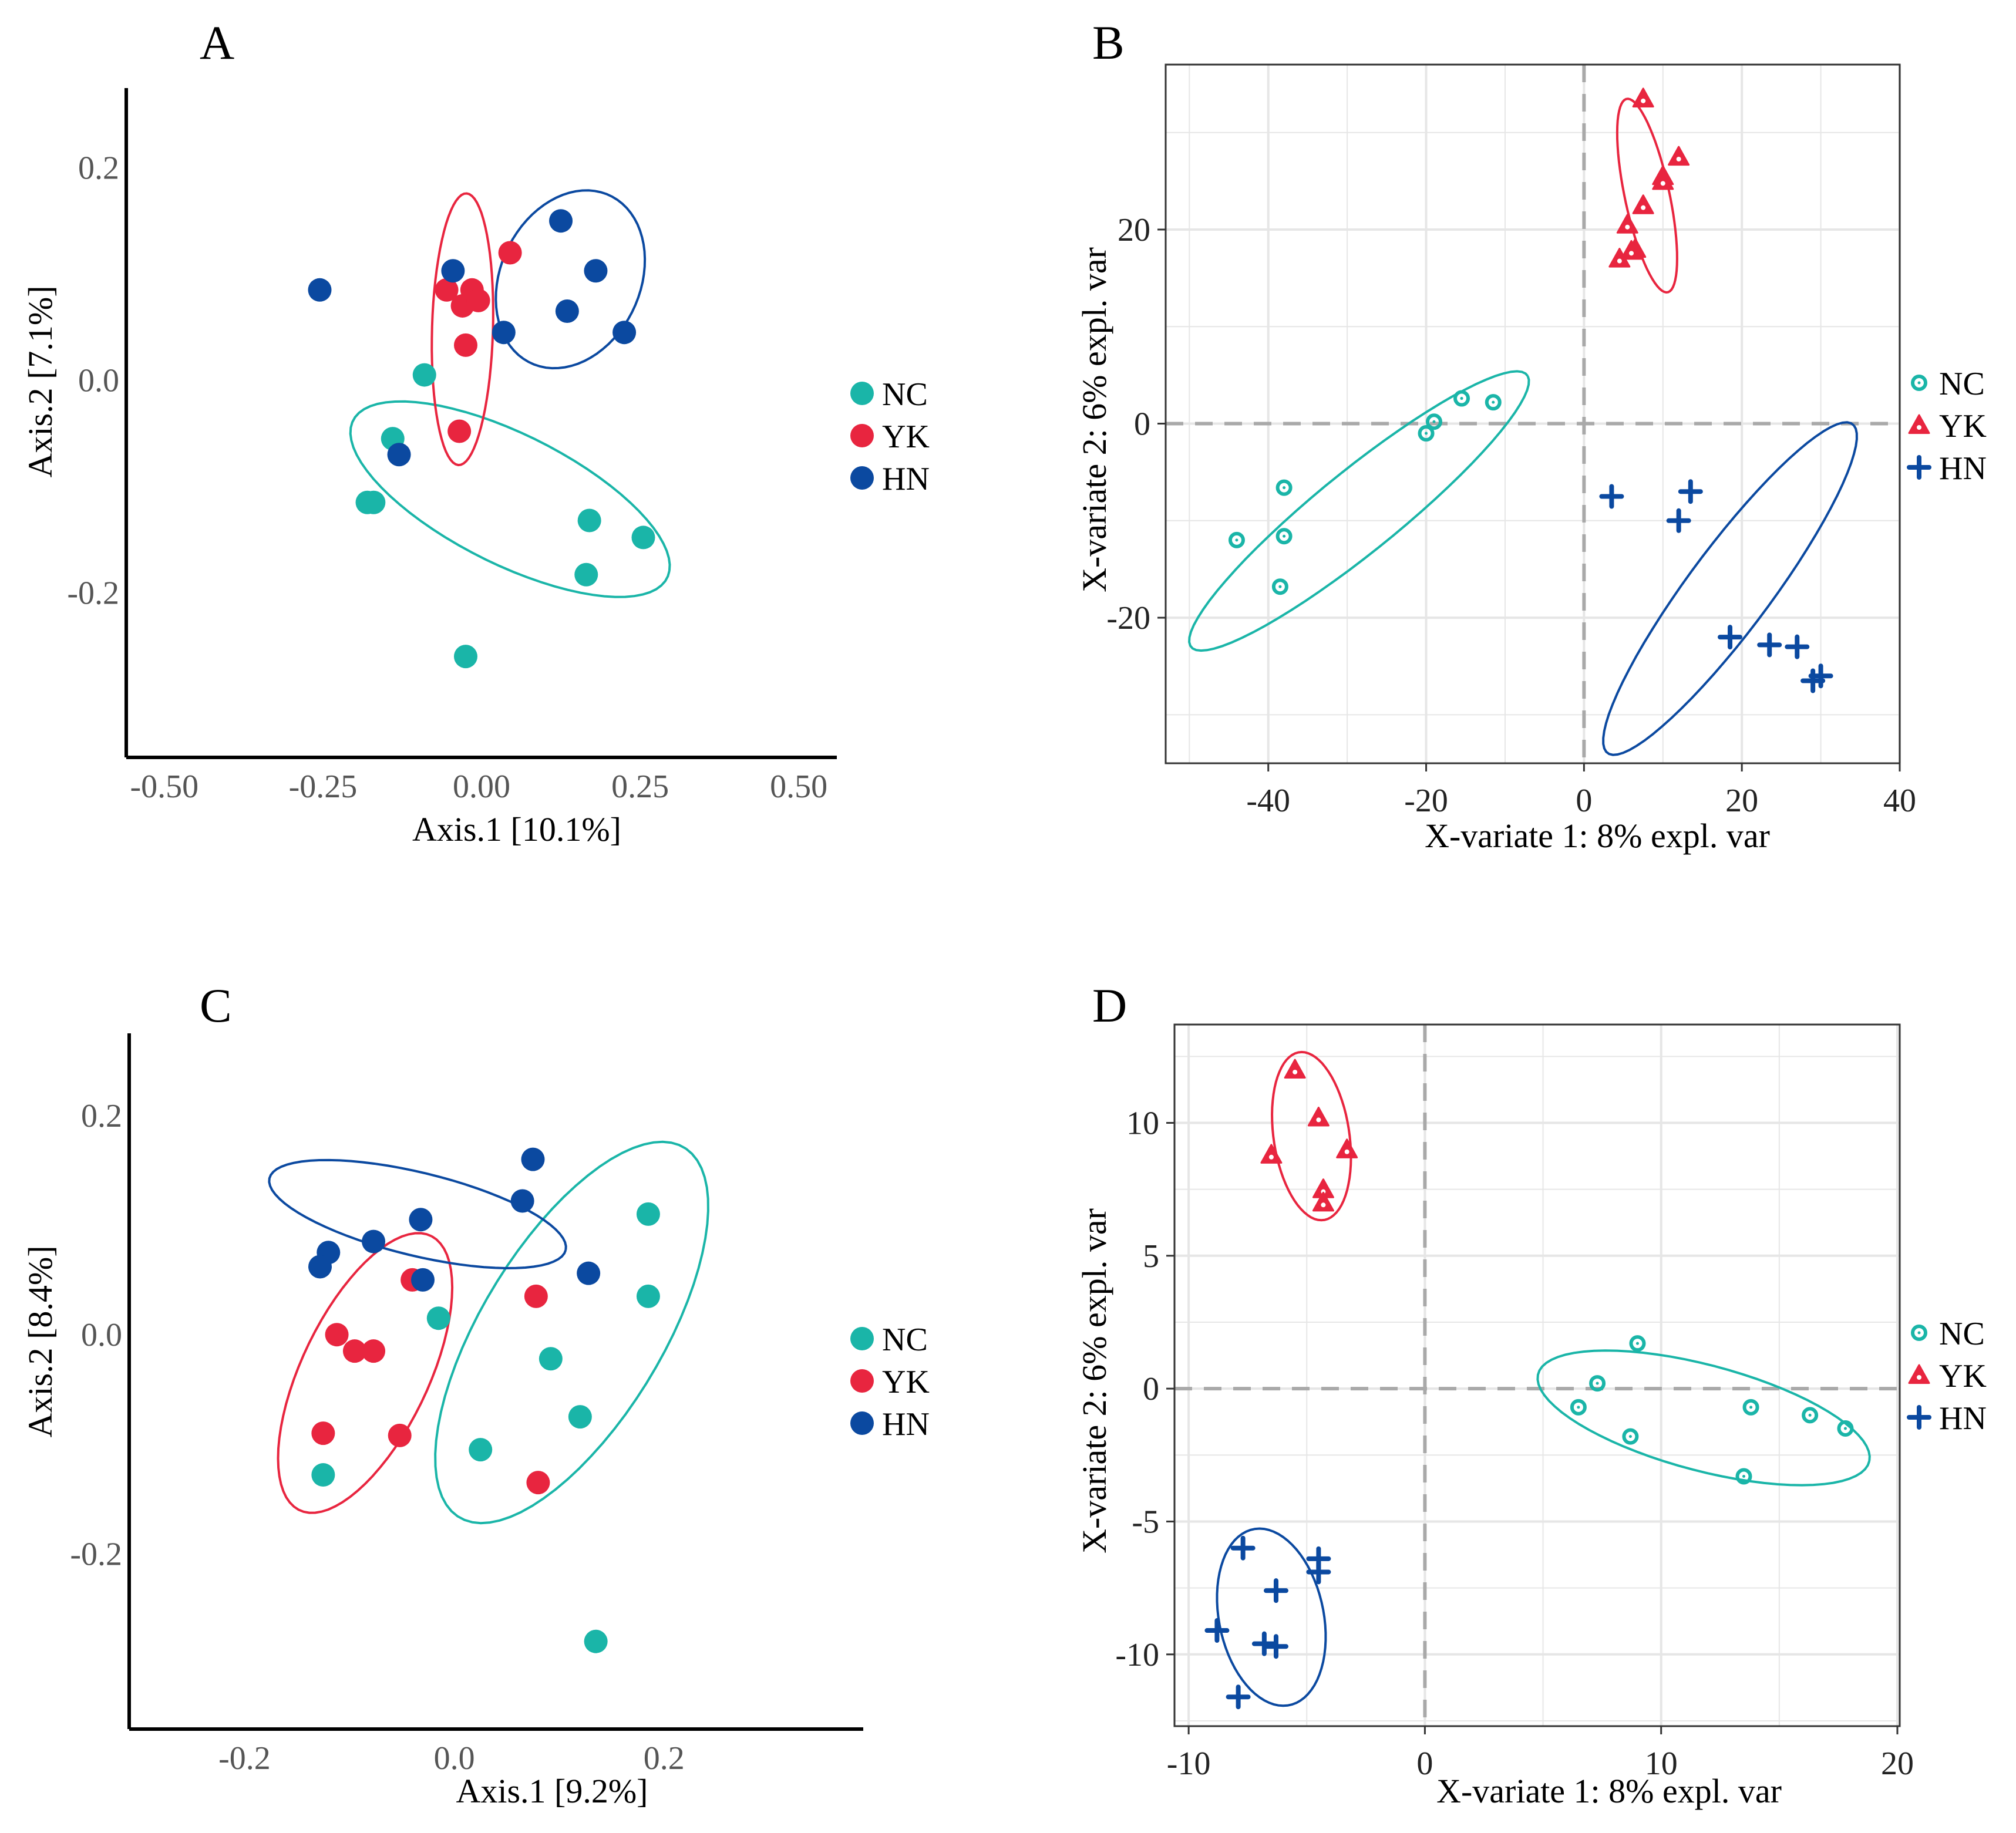 The height and width of the screenshot is (1833, 2016). I want to click on panel-b-point-nc-6-ring-center, so click(1236, 540).